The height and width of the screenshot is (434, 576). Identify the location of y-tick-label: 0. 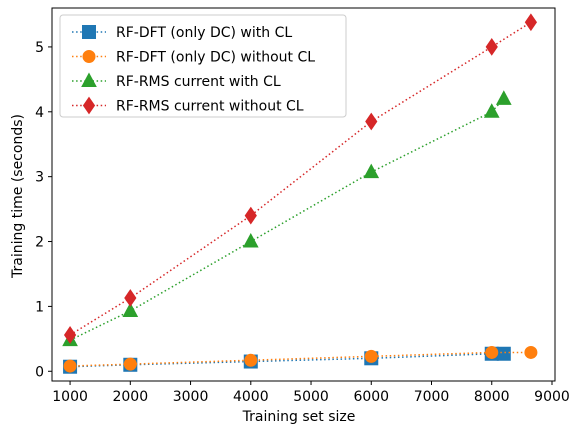
(39, 372).